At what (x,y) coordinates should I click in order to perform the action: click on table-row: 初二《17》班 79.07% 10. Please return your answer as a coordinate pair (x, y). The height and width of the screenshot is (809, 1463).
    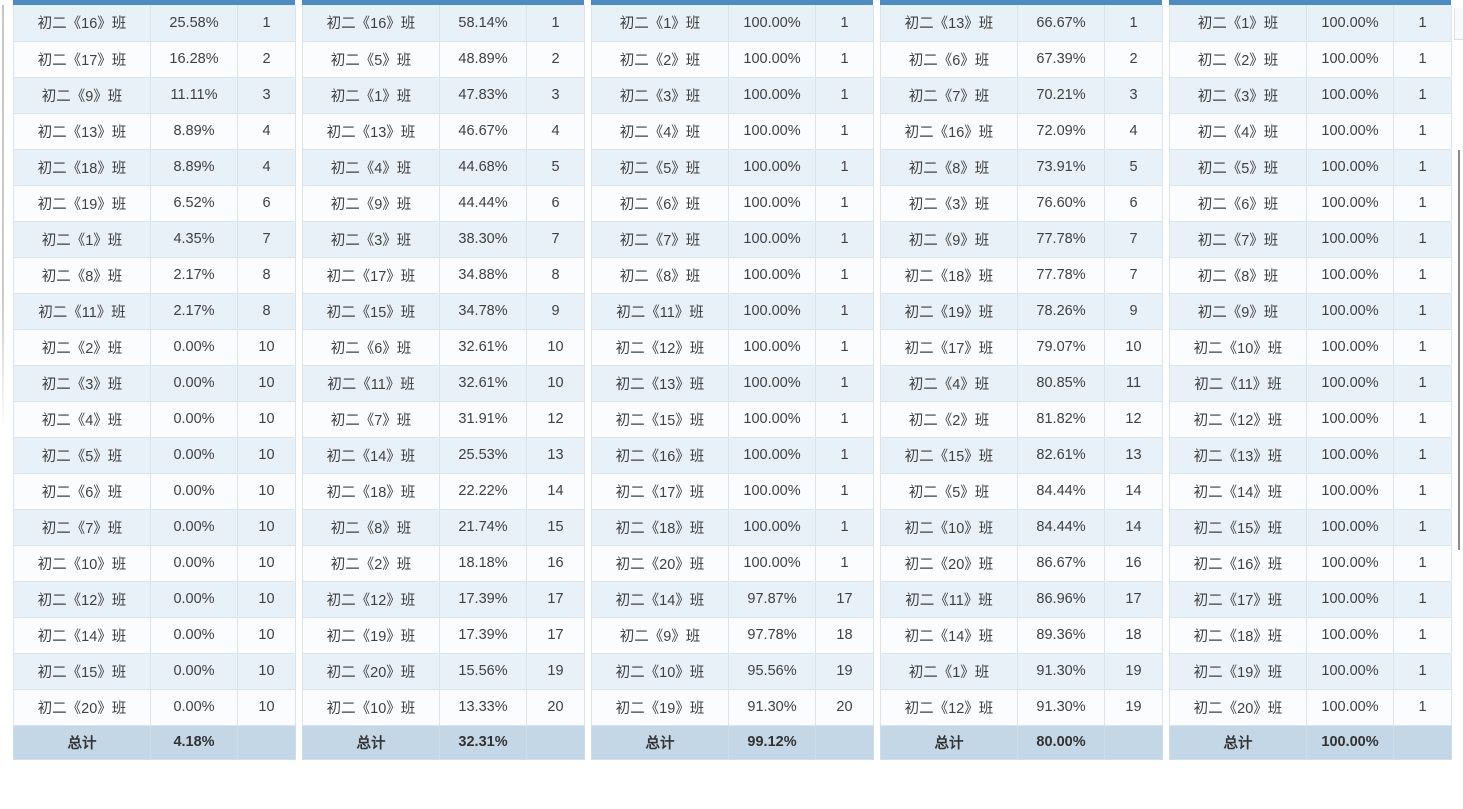
    Looking at the image, I should click on (1021, 347).